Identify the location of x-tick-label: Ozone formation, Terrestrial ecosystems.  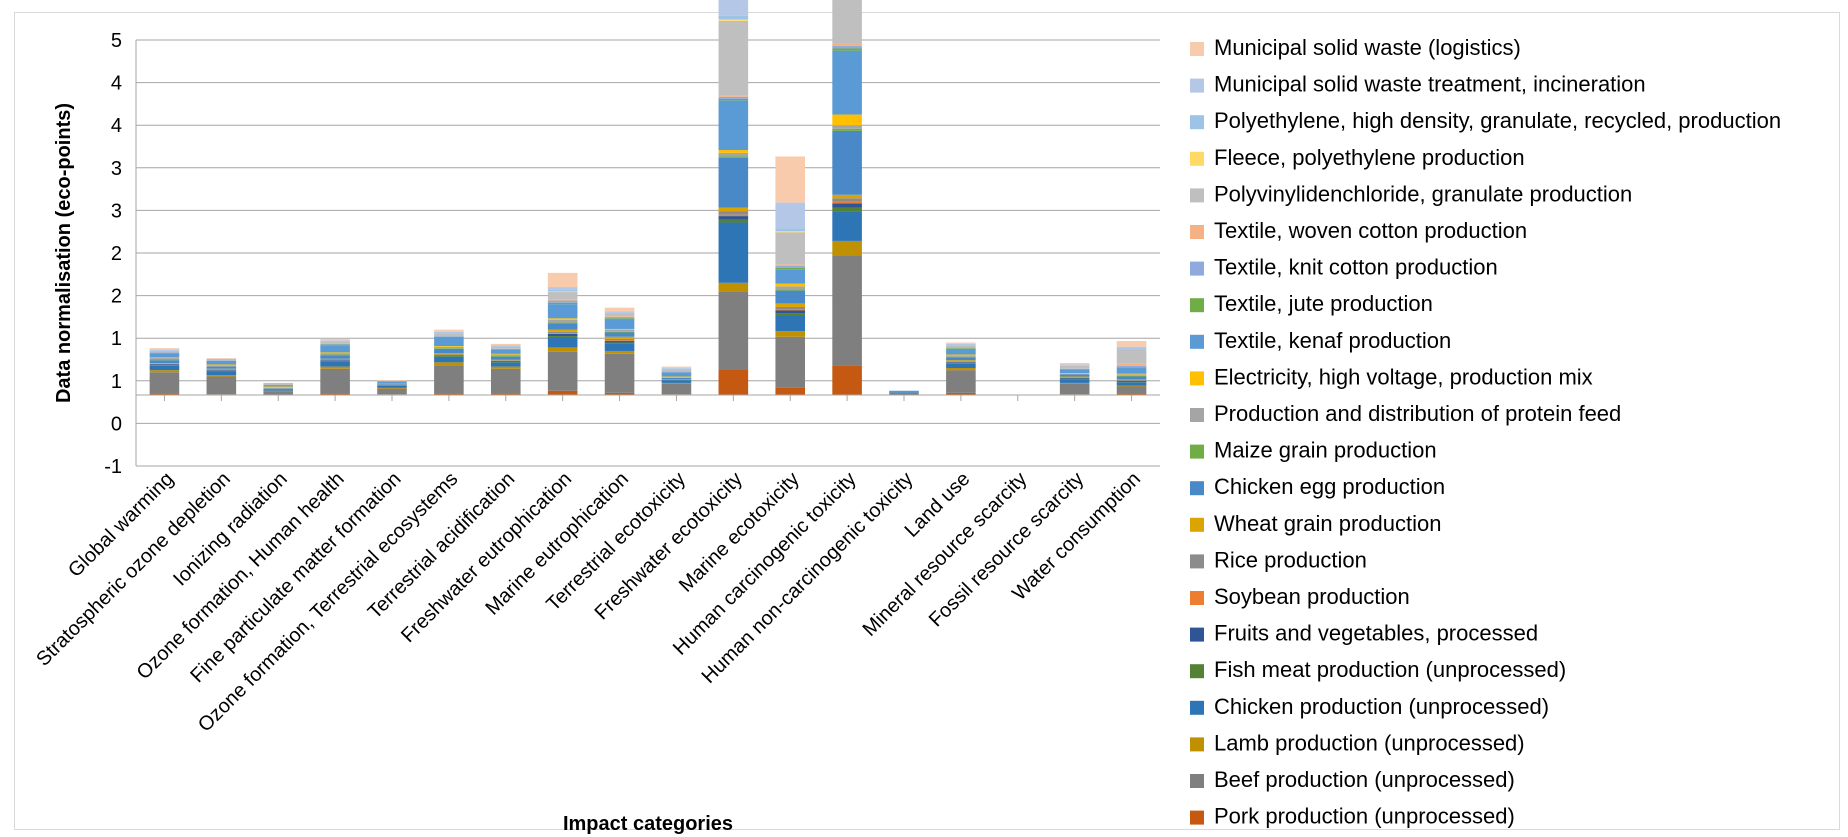
(328, 602).